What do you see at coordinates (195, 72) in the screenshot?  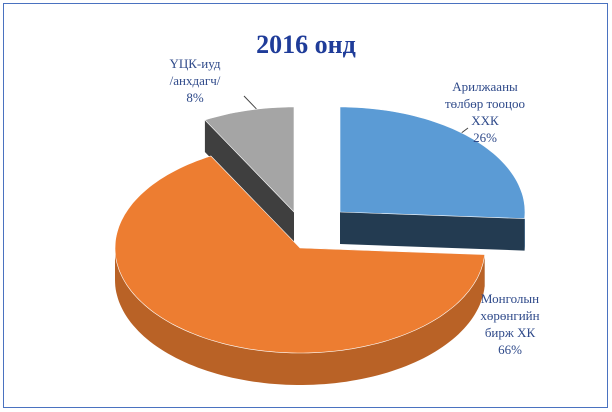 I see `category-label: ҮЦК-иуд /анхдагч/` at bounding box center [195, 72].